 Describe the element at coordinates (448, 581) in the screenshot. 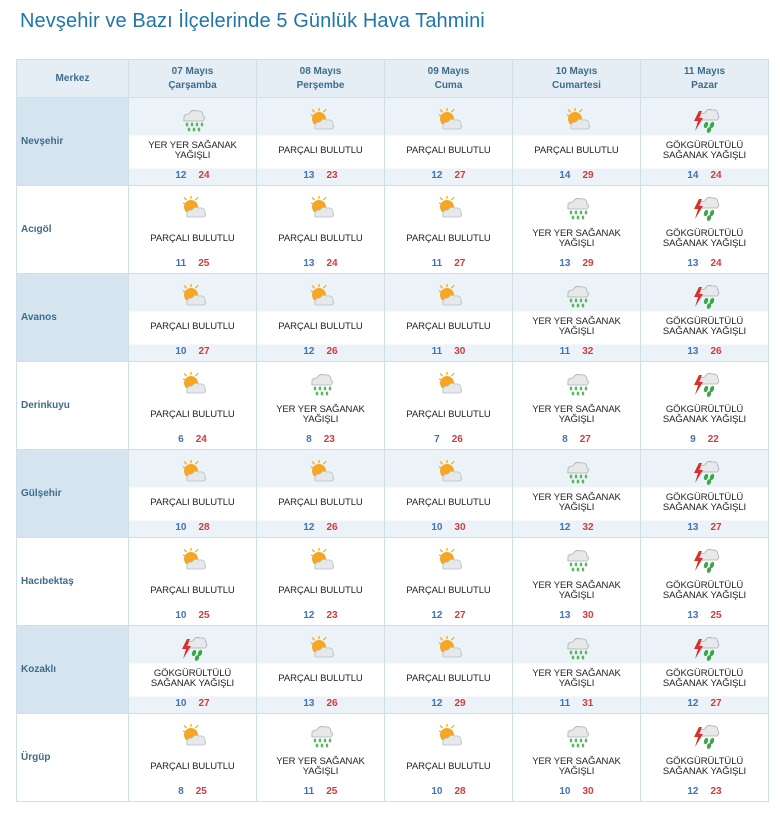

I see `forecast-cell: PARÇALI BULUTLU 12 27` at that location.